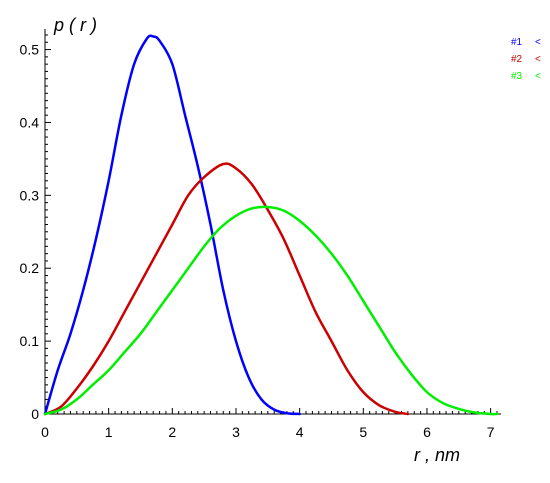 The height and width of the screenshot is (483, 550). Describe the element at coordinates (538, 76) in the screenshot. I see `legend-marker-3: <` at that location.